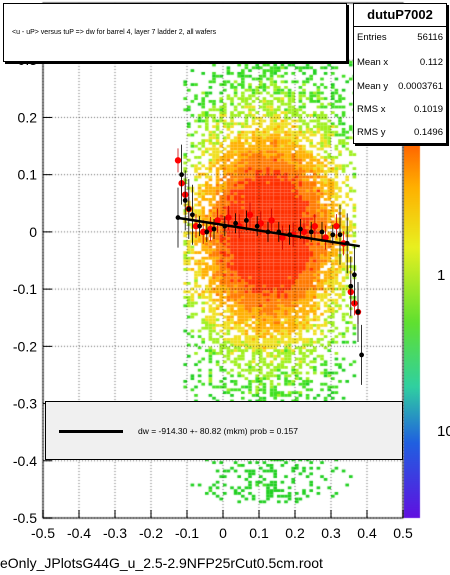  What do you see at coordinates (400, 39) in the screenshot?
I see `stats-row: Entries 56116` at bounding box center [400, 39].